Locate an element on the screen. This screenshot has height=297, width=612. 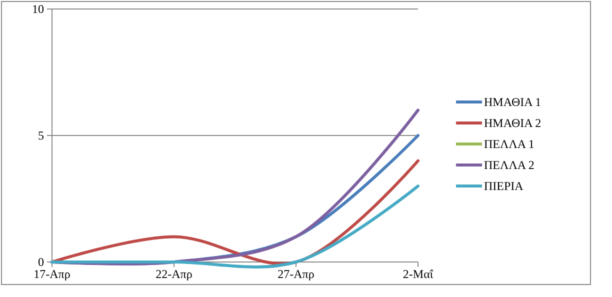
x-tick-label: 22-Απρ is located at coordinates (174, 274).